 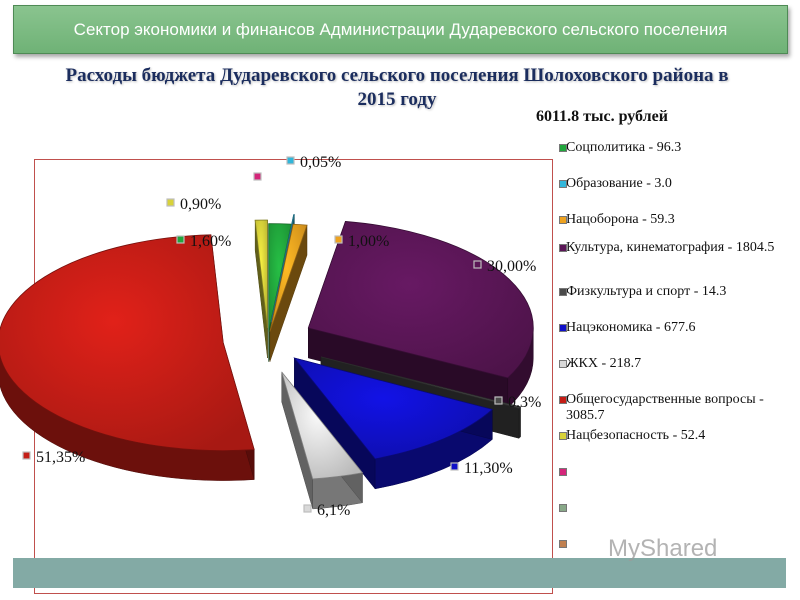 What do you see at coordinates (636, 435) in the screenshot?
I see `legend-label: Нацбезопасность - 52.4` at bounding box center [636, 435].